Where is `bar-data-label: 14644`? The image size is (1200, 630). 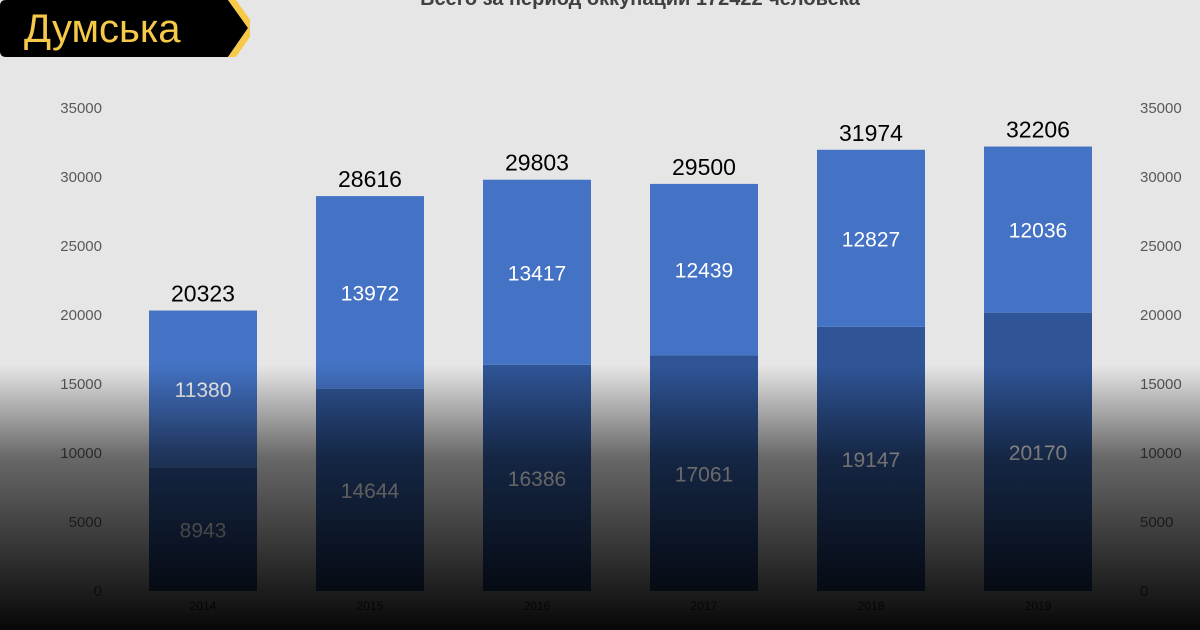 bar-data-label: 14644 is located at coordinates (370, 491).